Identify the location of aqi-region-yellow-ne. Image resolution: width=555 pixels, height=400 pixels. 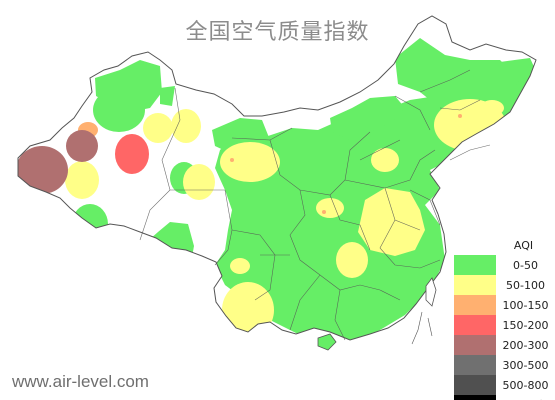
(466, 108).